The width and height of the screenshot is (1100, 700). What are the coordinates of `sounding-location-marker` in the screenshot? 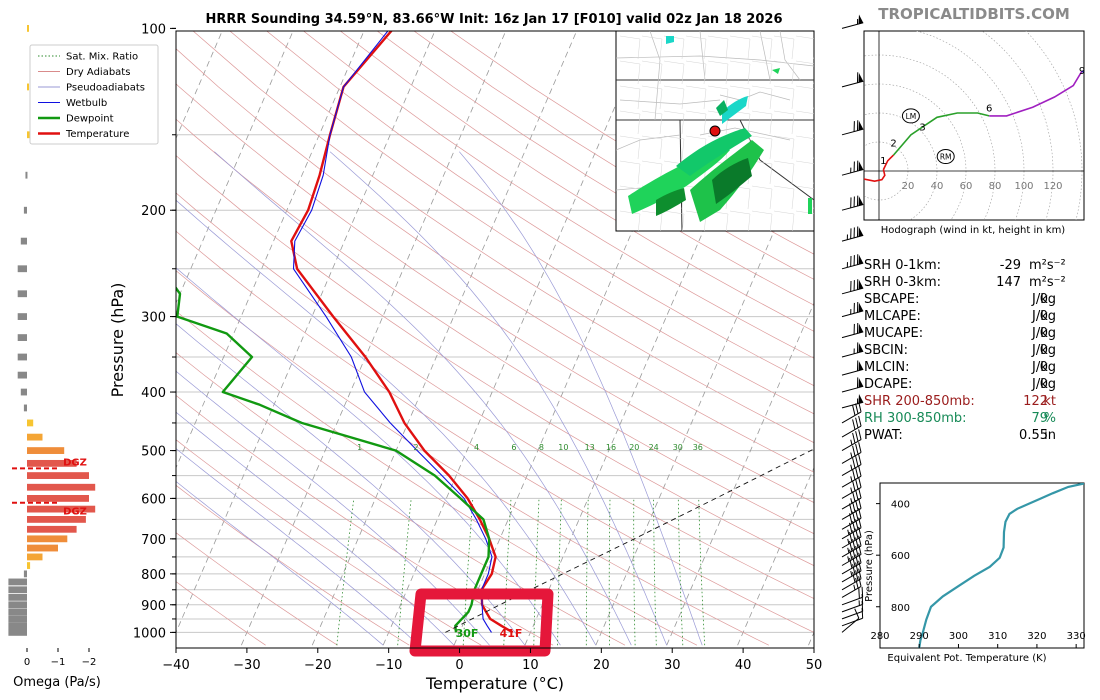 It's located at (715, 131).